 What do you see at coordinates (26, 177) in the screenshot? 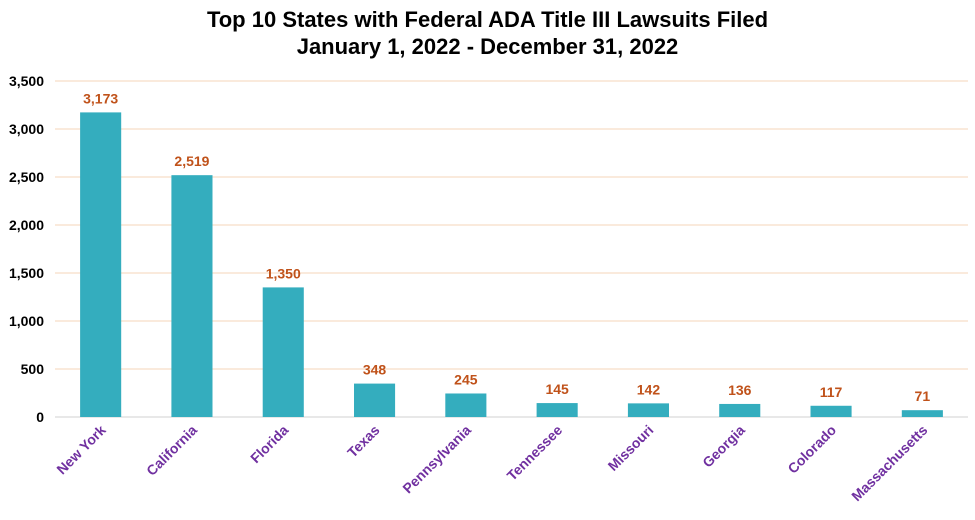
I see `y-tick-label: 2,500` at bounding box center [26, 177].